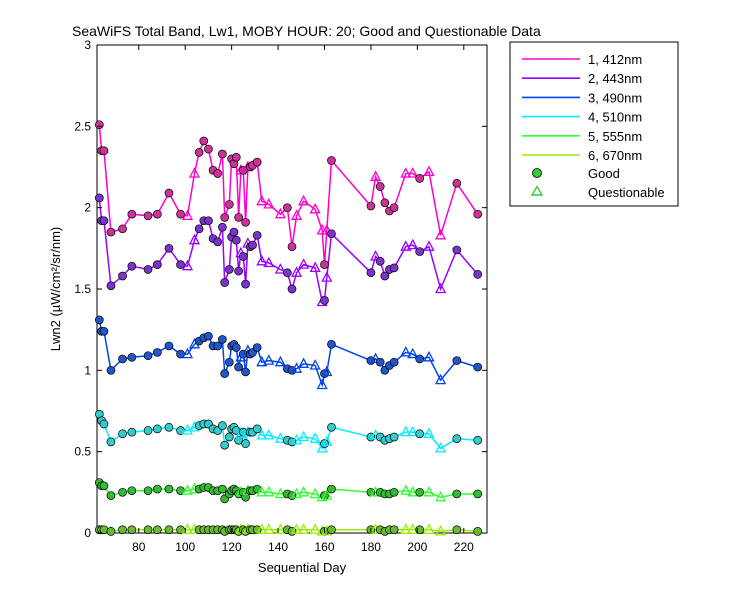 The image size is (750, 600). Describe the element at coordinates (626, 192) in the screenshot. I see `legend-questionable-label: Questionable` at that location.